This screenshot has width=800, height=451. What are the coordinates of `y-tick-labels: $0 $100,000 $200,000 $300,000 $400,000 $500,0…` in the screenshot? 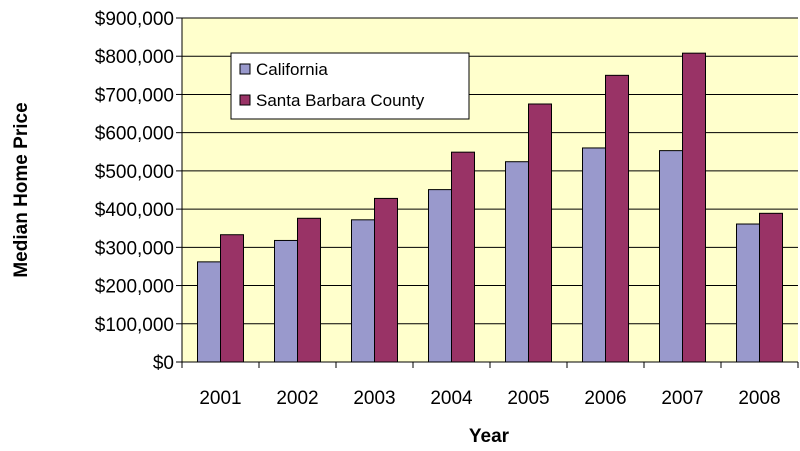 It's located at (134, 191).